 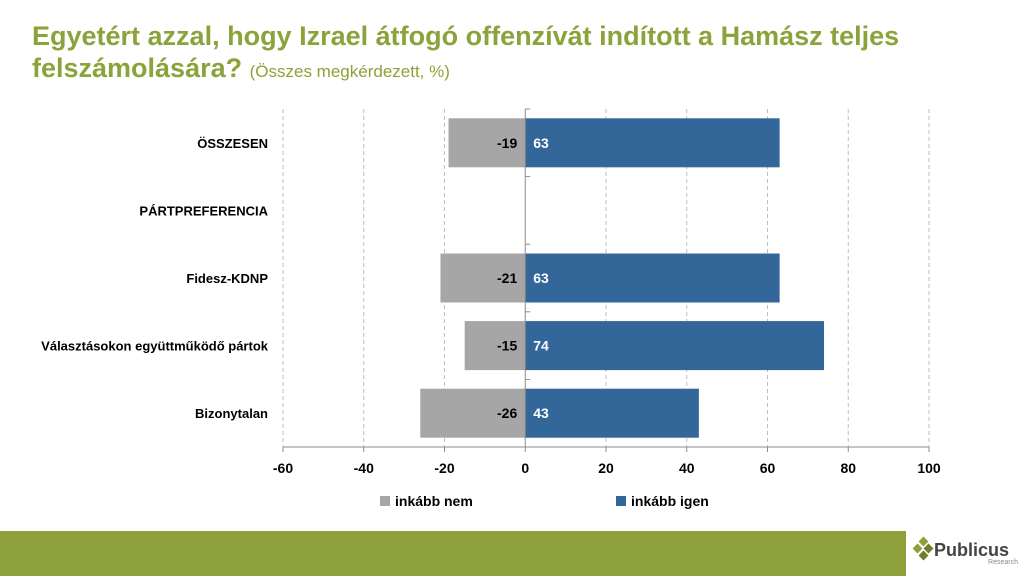 What do you see at coordinates (929, 468) in the screenshot?
I see `x-tick-label: 100` at bounding box center [929, 468].